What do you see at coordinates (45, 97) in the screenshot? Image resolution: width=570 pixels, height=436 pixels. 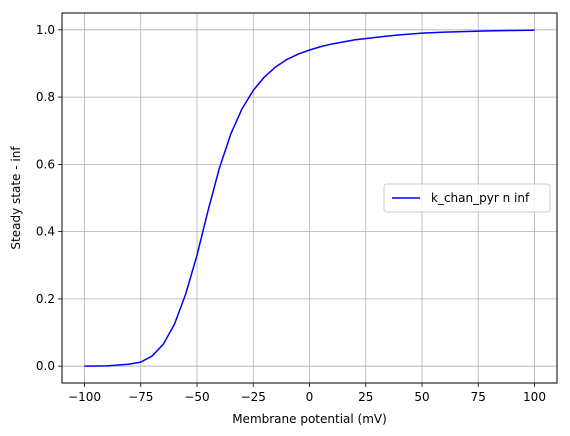 I see `y-tick-label: 0.8` at bounding box center [45, 97].